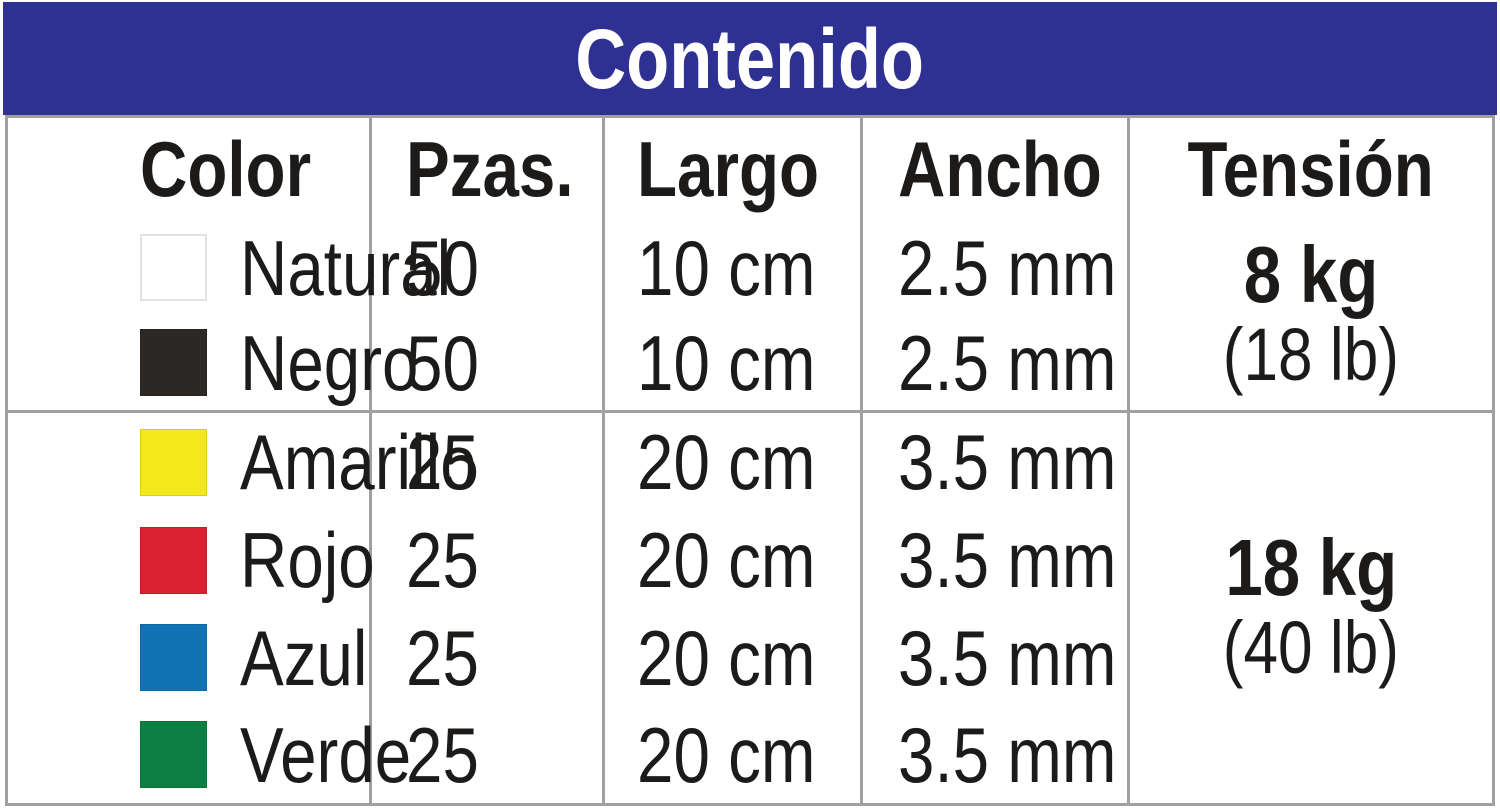 Image resolution: width=1500 pixels, height=812 pixels. What do you see at coordinates (358, 462) in the screenshot?
I see `color-label: Amarillo` at bounding box center [358, 462].